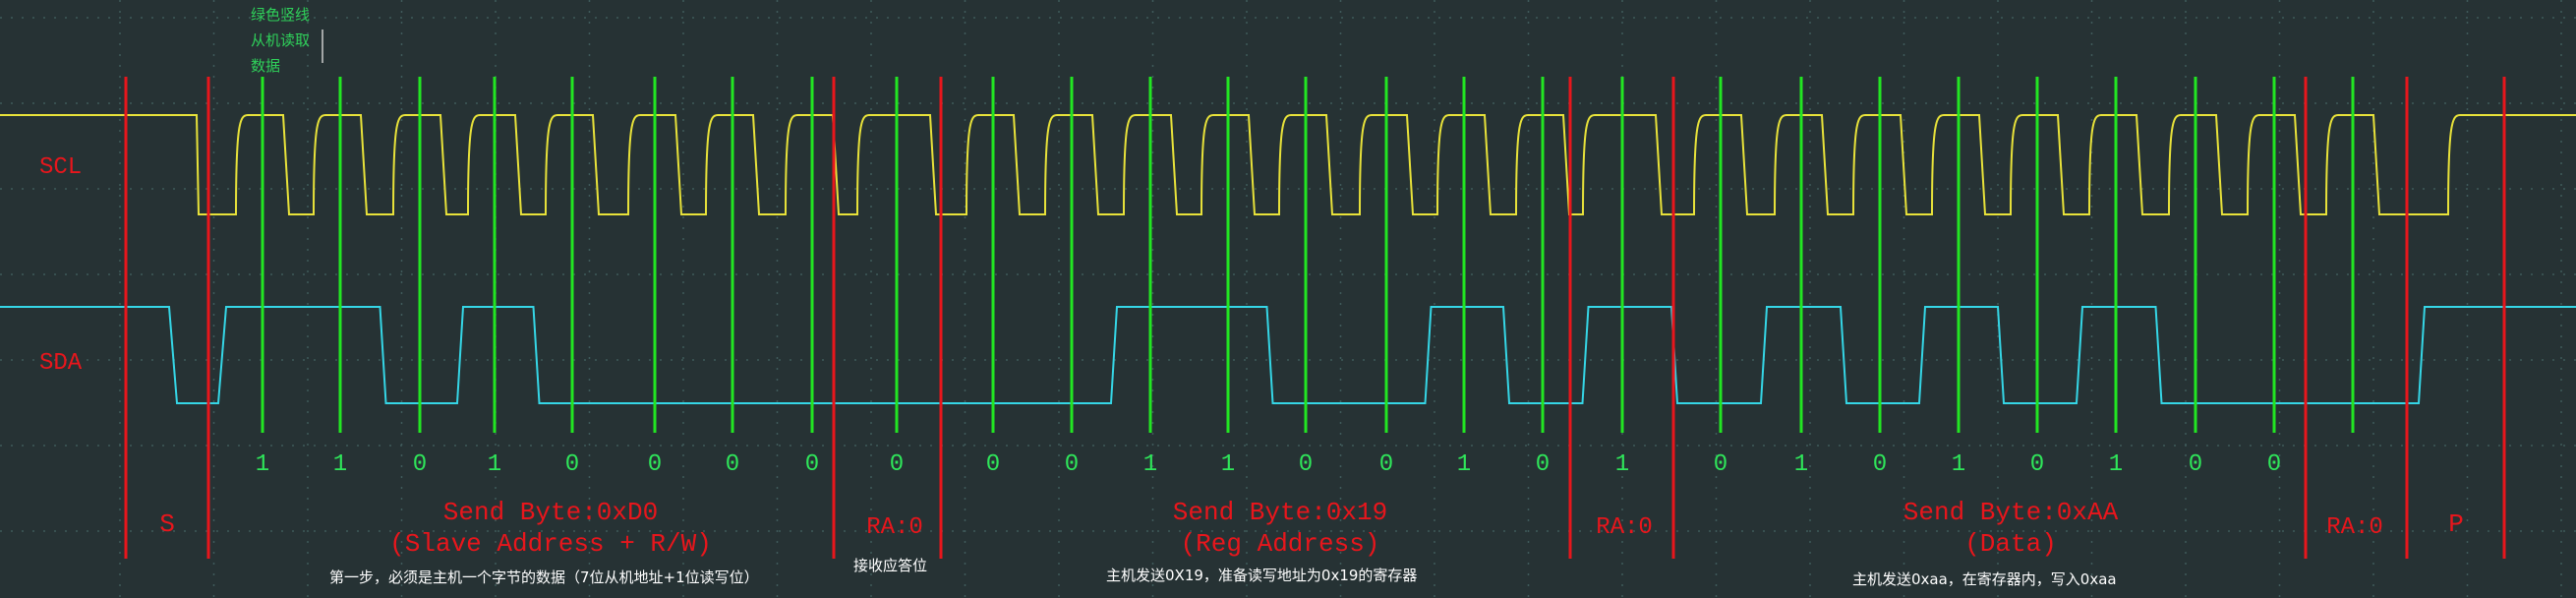  What do you see at coordinates (280, 15) in the screenshot?
I see `legend-line-1: 绿色竖线` at bounding box center [280, 15].